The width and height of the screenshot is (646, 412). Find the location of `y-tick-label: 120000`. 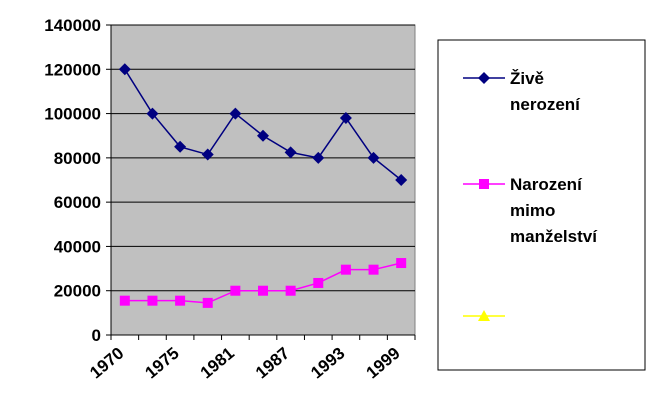

y-tick-label: 120000 is located at coordinates (72, 69).